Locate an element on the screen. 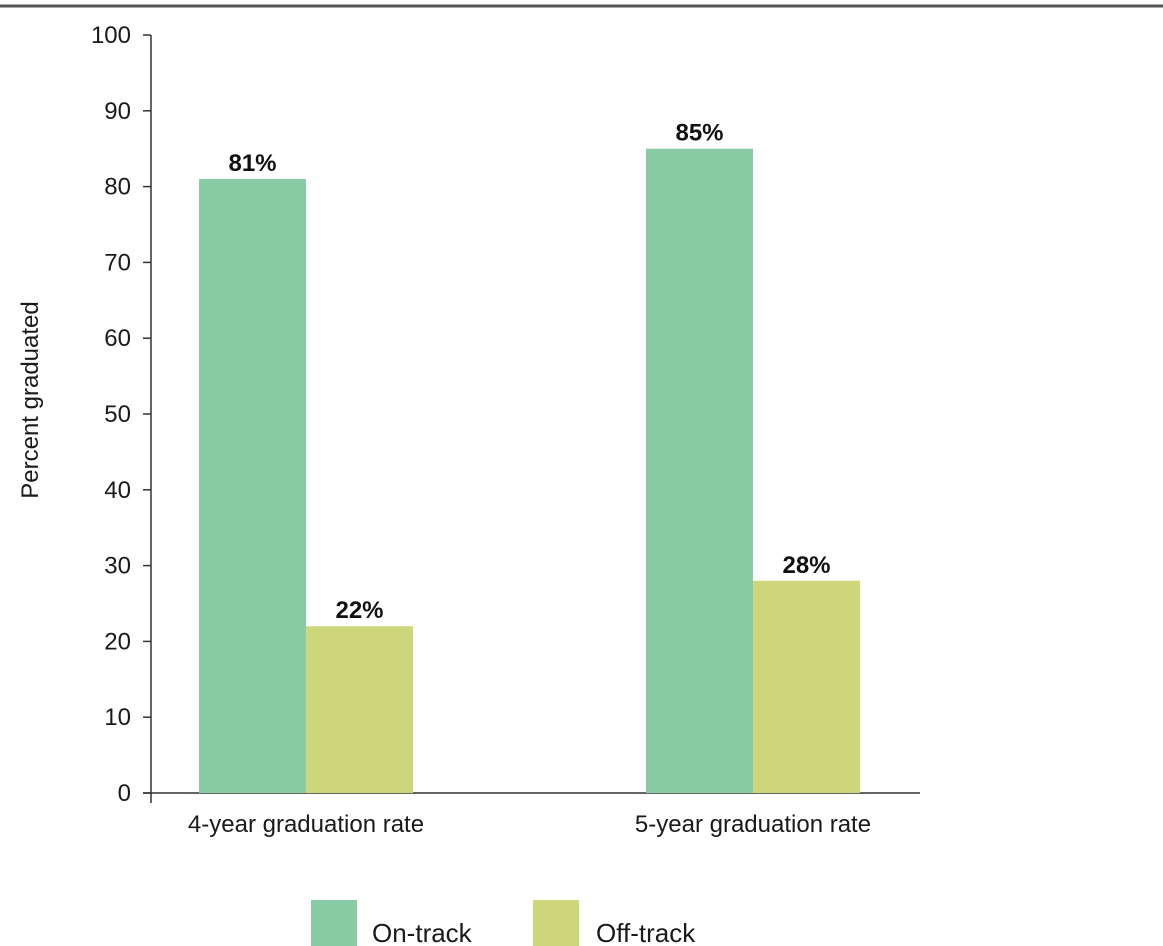 The height and width of the screenshot is (946, 1163). legend-label: Off-track is located at coordinates (646, 932).